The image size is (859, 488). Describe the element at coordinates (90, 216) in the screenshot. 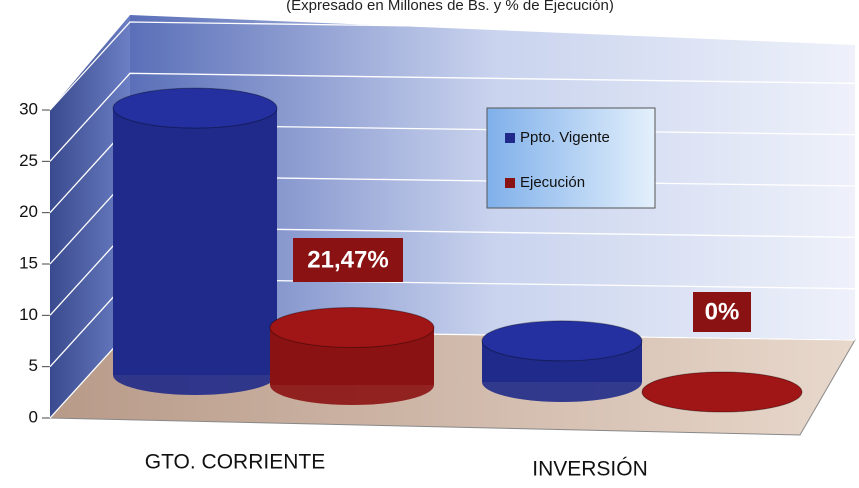

I see `side-wall` at that location.